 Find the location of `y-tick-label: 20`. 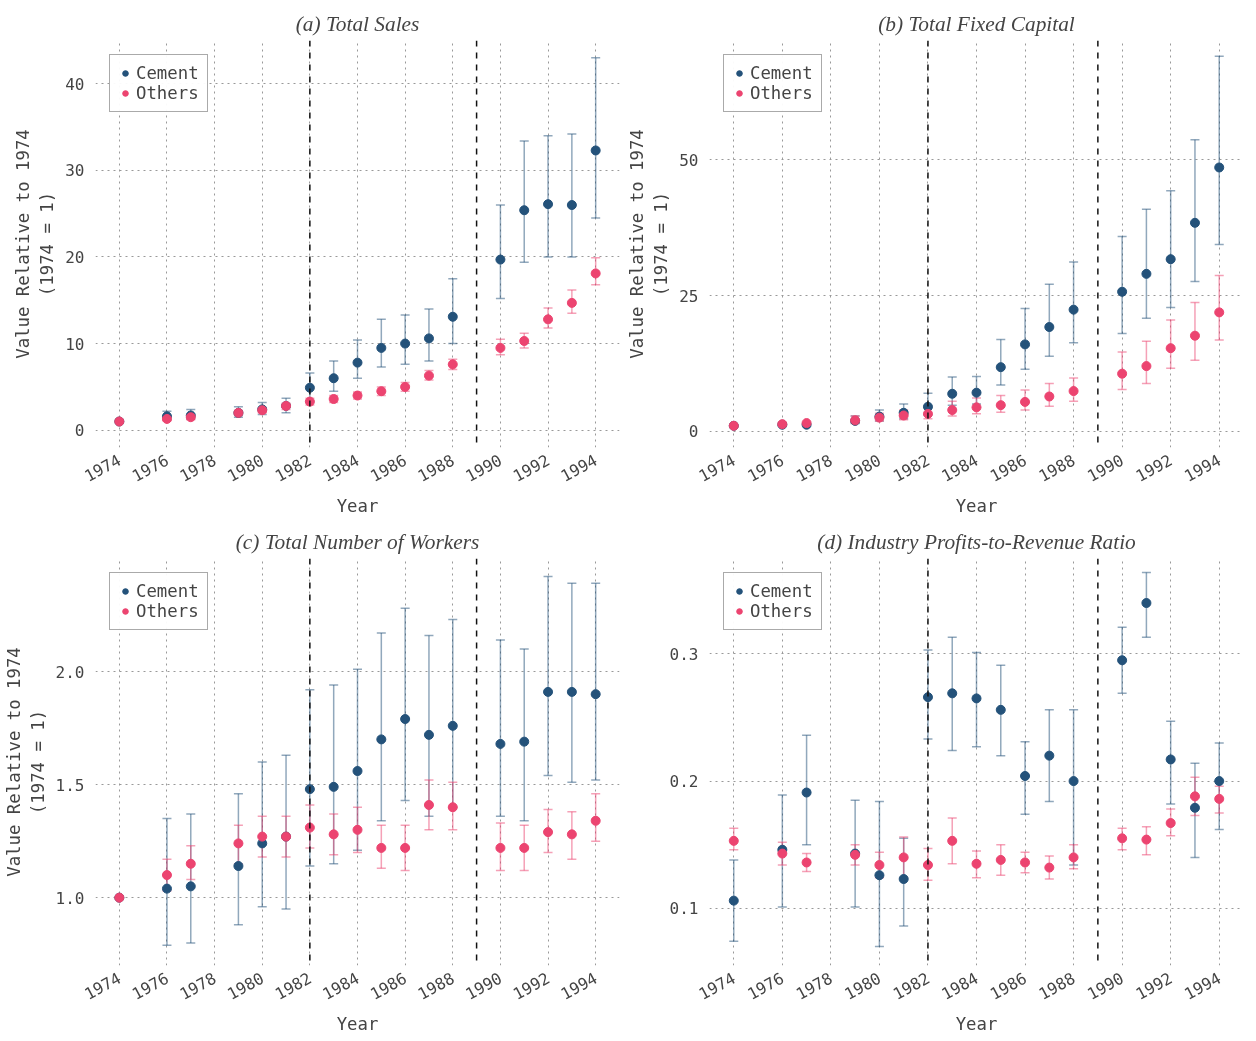

y-tick-label: 20 is located at coordinates (75, 257).